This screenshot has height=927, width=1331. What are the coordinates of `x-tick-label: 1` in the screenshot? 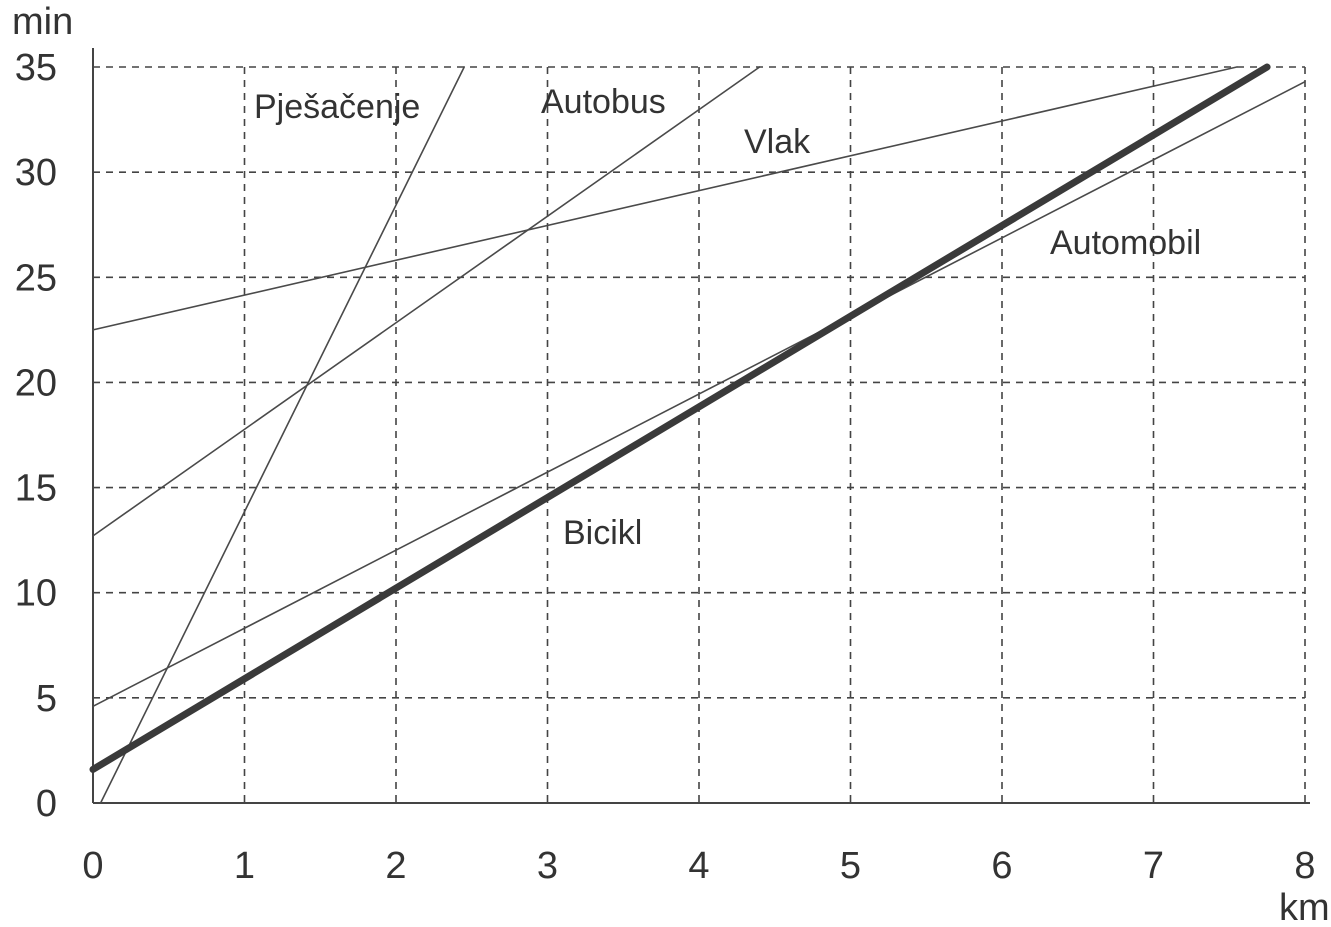 It's located at (244, 866).